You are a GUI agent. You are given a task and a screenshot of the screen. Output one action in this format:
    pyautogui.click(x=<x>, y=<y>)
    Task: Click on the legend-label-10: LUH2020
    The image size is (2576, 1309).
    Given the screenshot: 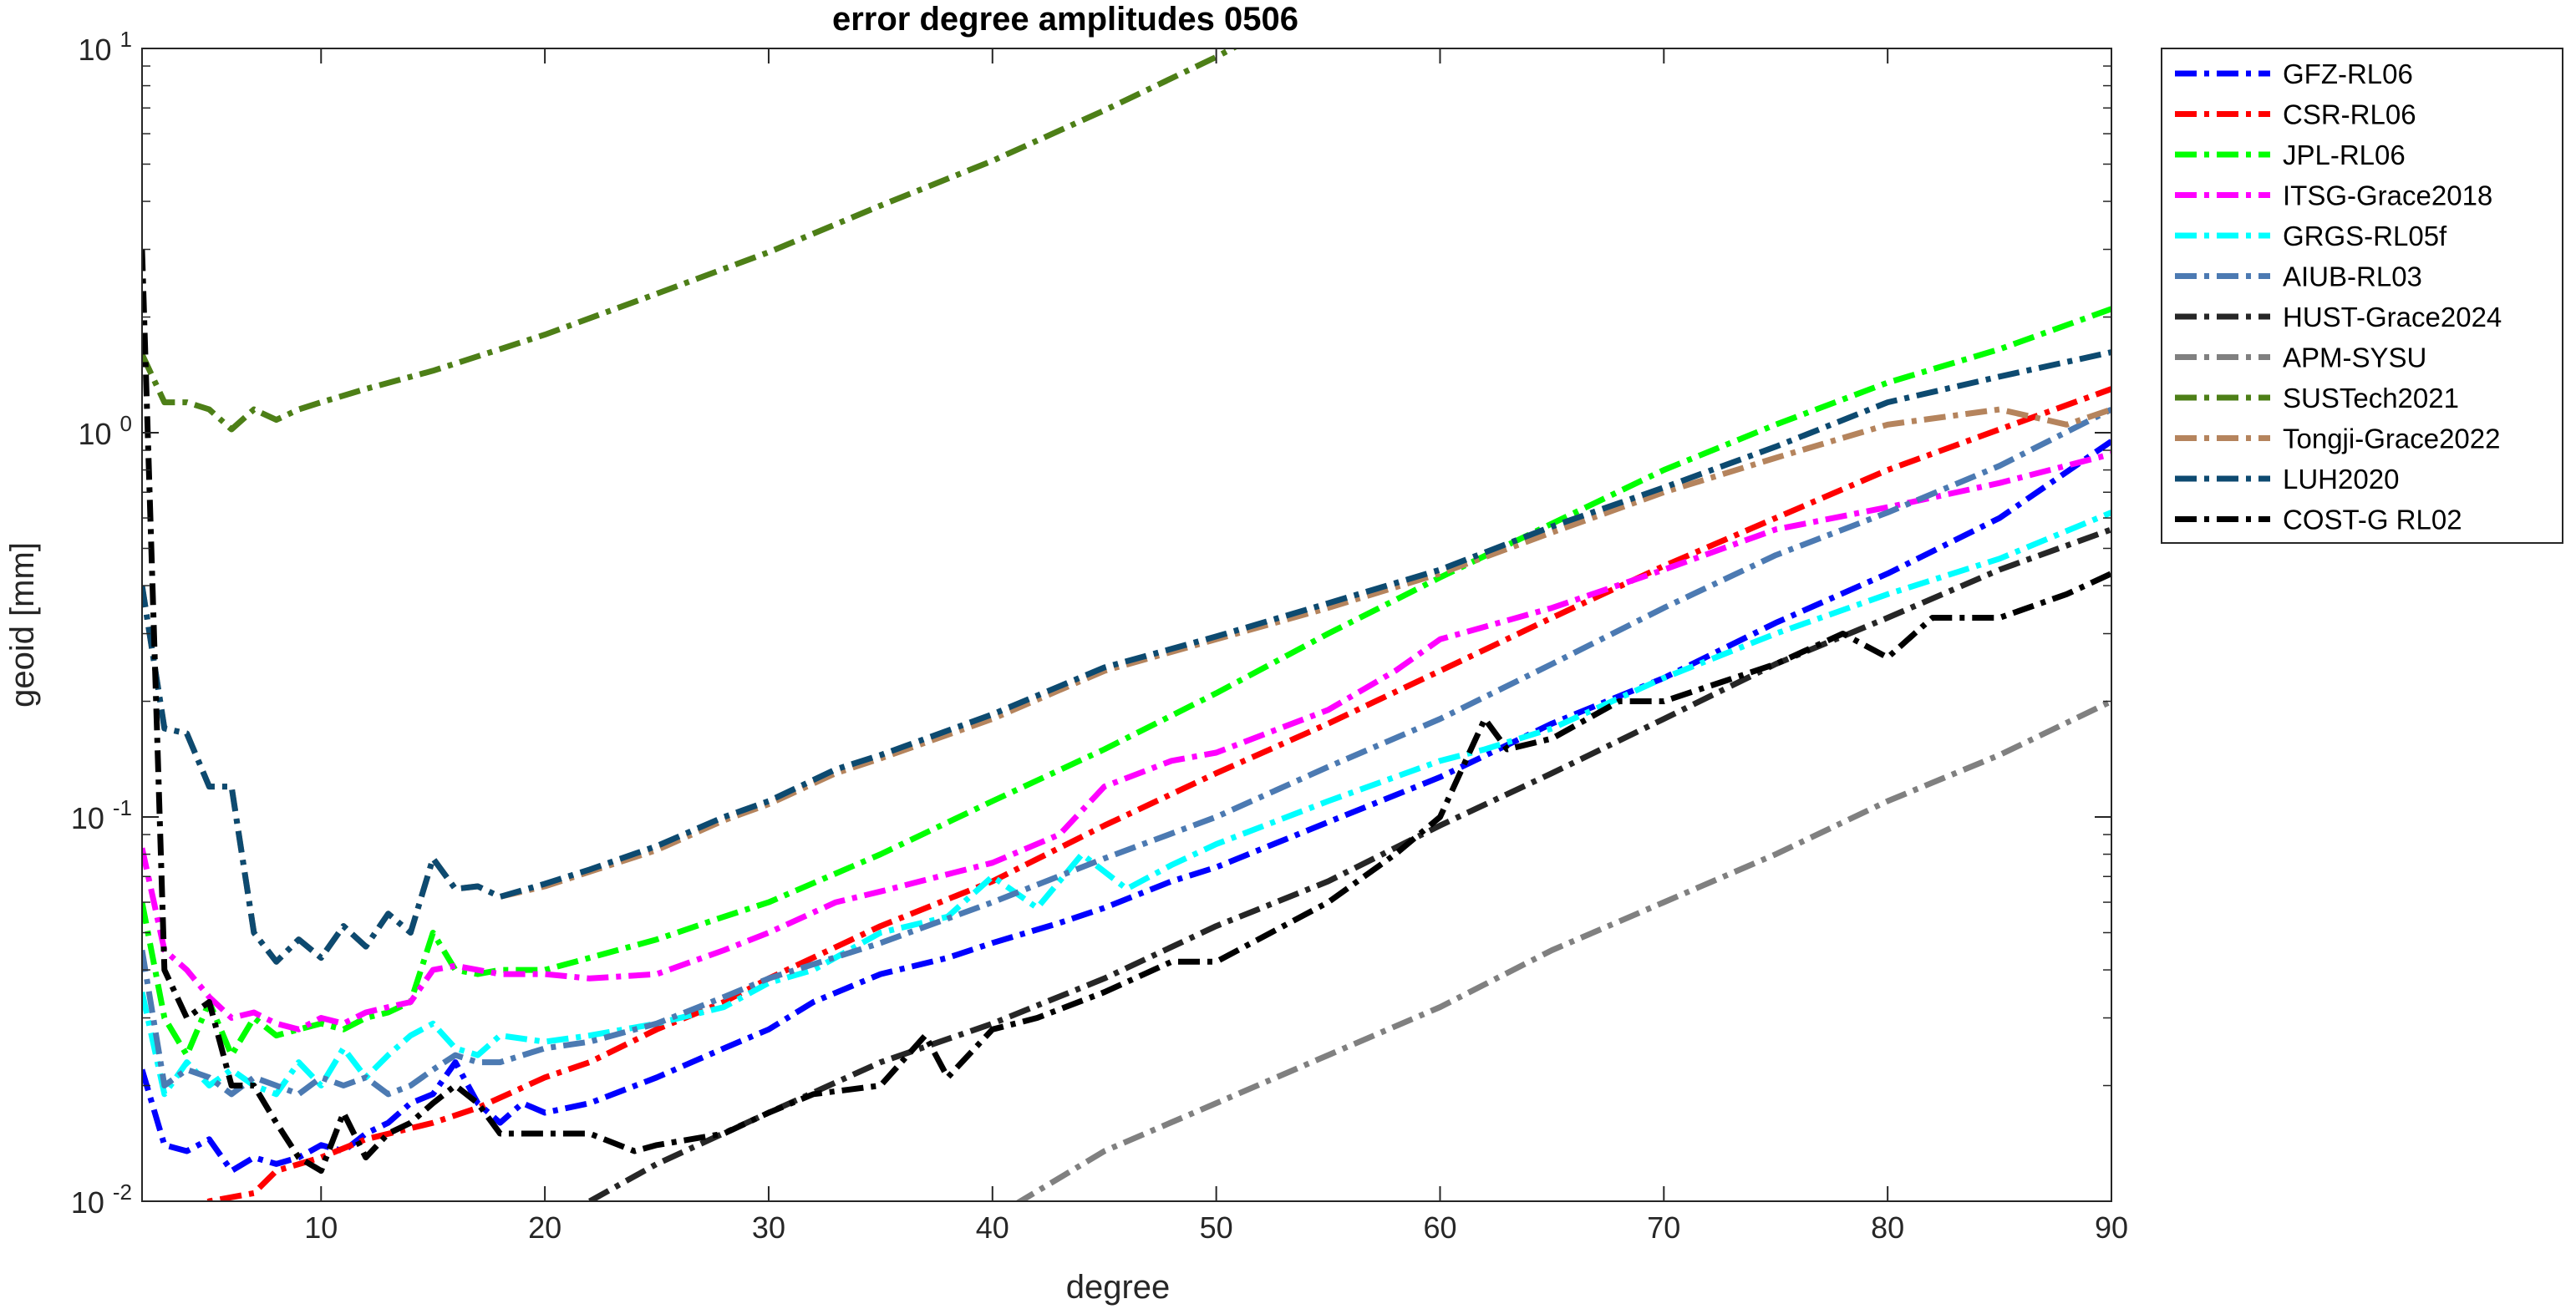 What is the action you would take?
    pyautogui.click(x=2341, y=479)
    